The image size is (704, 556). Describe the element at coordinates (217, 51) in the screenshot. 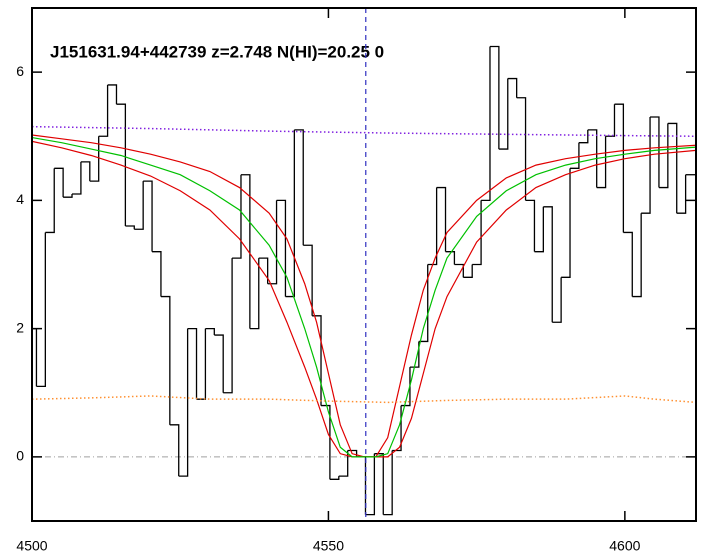

I see `chart-title: J151631.94+442739 z=2.748 N(HI)=20.25 0` at that location.